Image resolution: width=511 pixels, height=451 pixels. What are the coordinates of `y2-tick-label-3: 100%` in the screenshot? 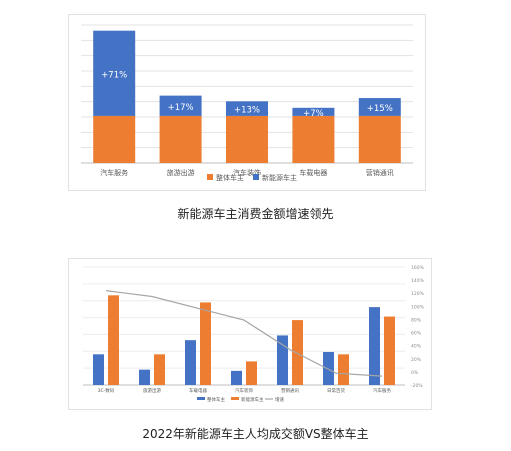 It's located at (418, 307).